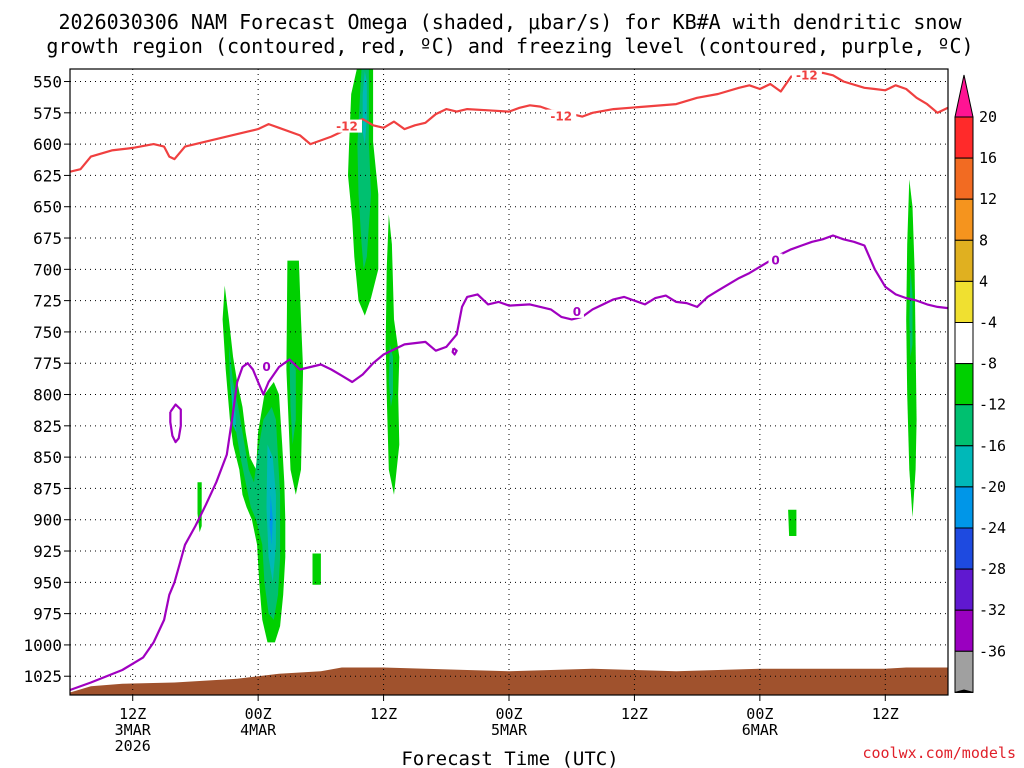 Image resolution: width=1024 pixels, height=768 pixels. I want to click on colorbar-label: -36, so click(992, 651).